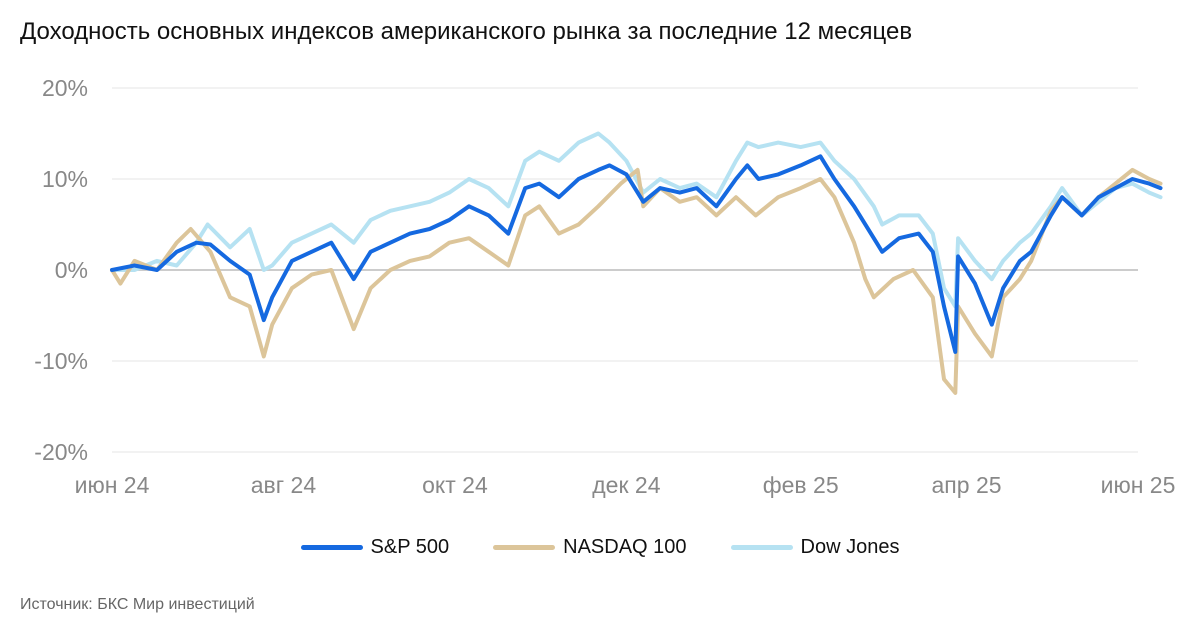 This screenshot has width=1200, height=629. I want to click on x-tick-label: авг 24, so click(284, 485).